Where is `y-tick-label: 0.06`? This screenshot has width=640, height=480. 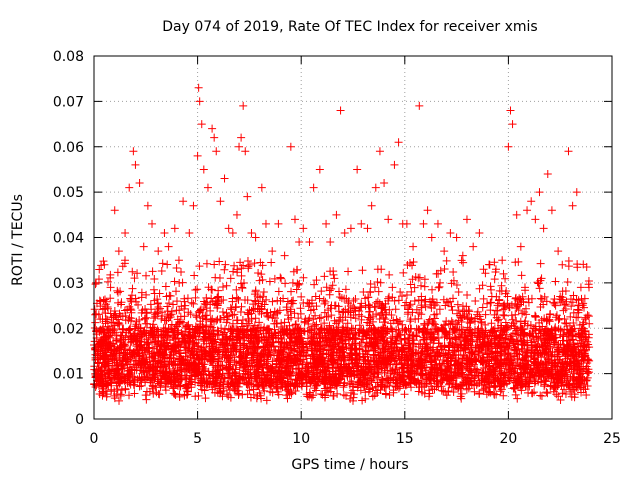 y-tick-label: 0.06 is located at coordinates (68, 148).